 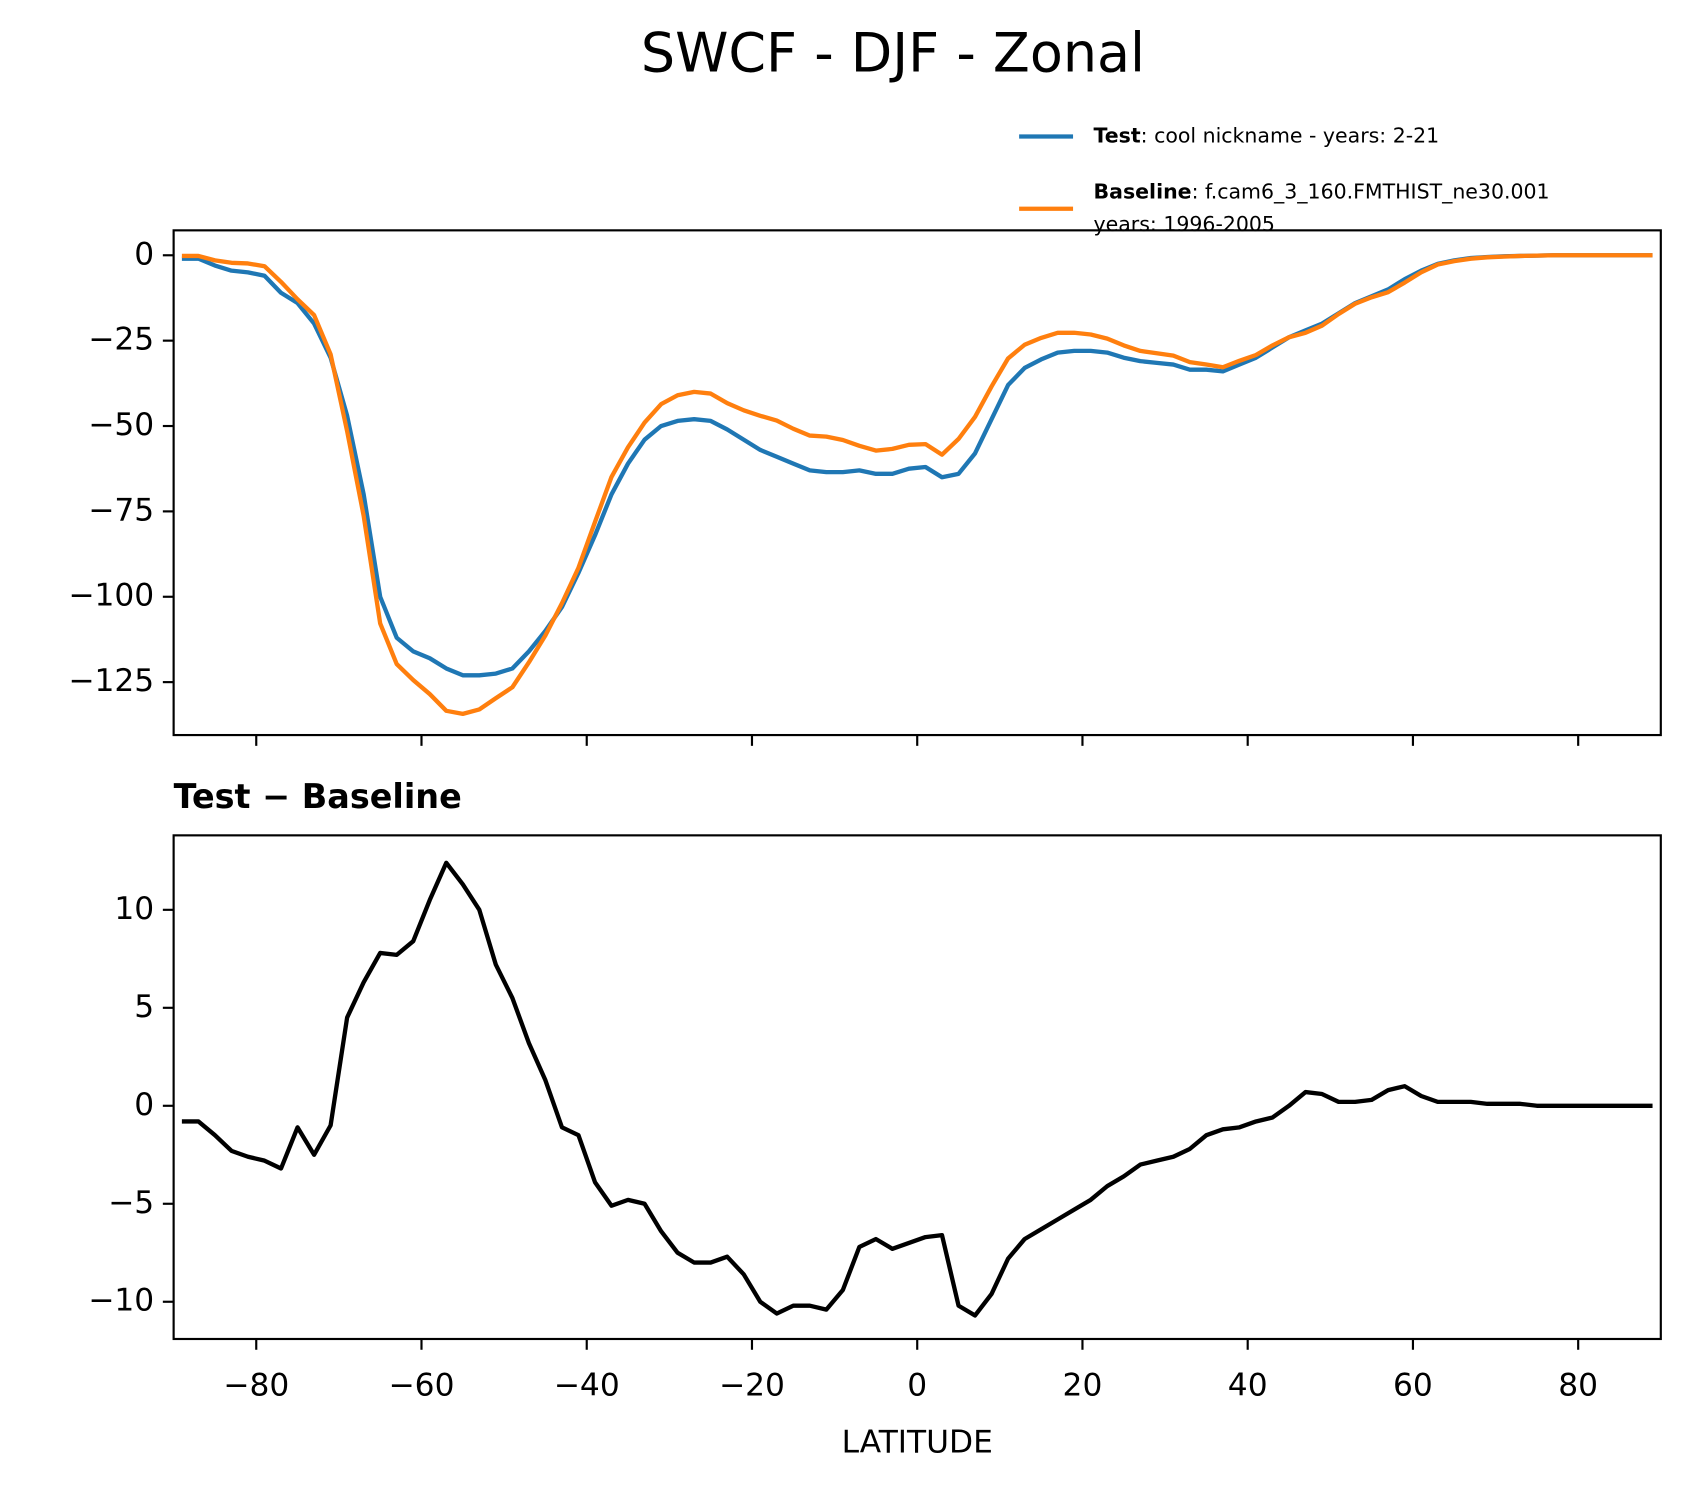 I want to click on x-tick-label: 40, so click(x=1248, y=1385).